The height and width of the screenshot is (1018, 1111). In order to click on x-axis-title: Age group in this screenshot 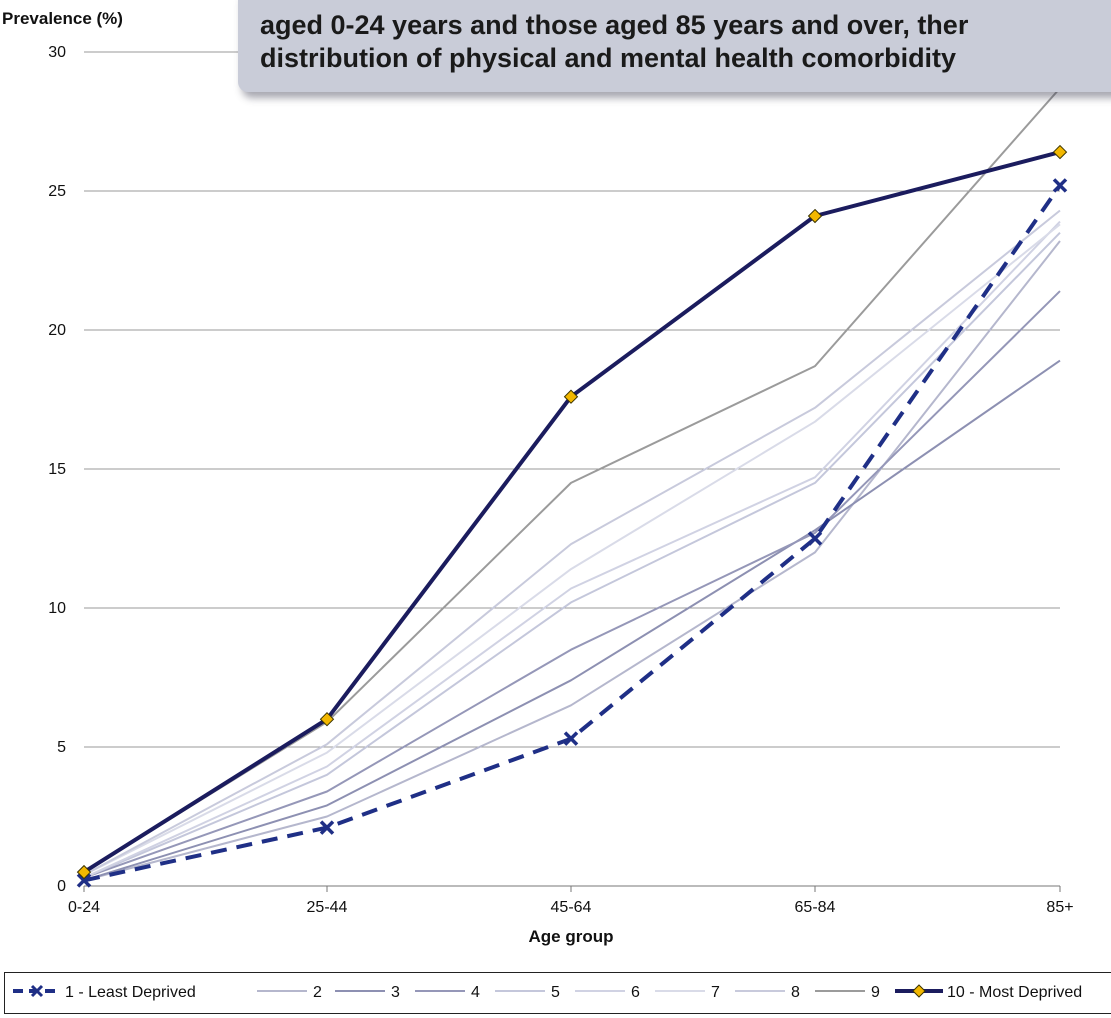, I will do `click(571, 936)`.